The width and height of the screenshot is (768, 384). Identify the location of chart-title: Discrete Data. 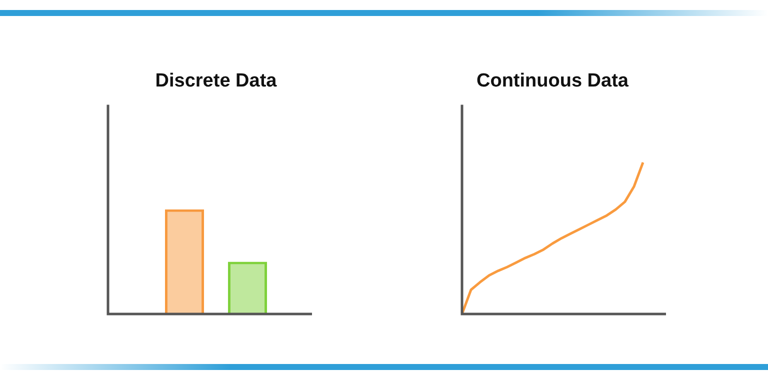
(216, 81).